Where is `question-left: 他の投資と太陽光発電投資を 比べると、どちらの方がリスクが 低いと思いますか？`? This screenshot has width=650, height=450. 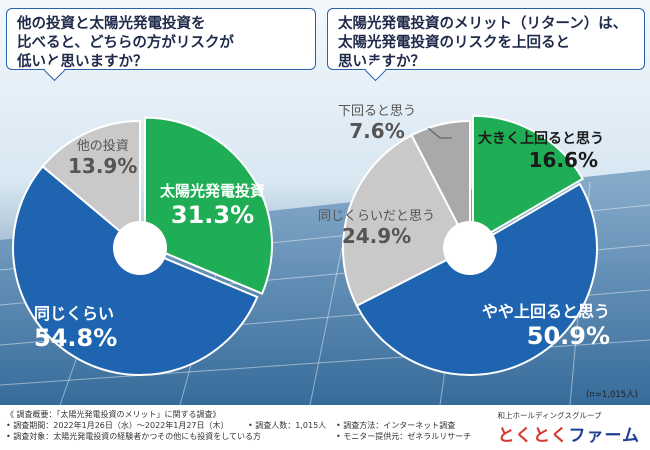
question-left: 他の投資と太陽光発電投資を 比べると、どちらの方がリスクが 低いと思いますか？ is located at coordinates (161, 45).